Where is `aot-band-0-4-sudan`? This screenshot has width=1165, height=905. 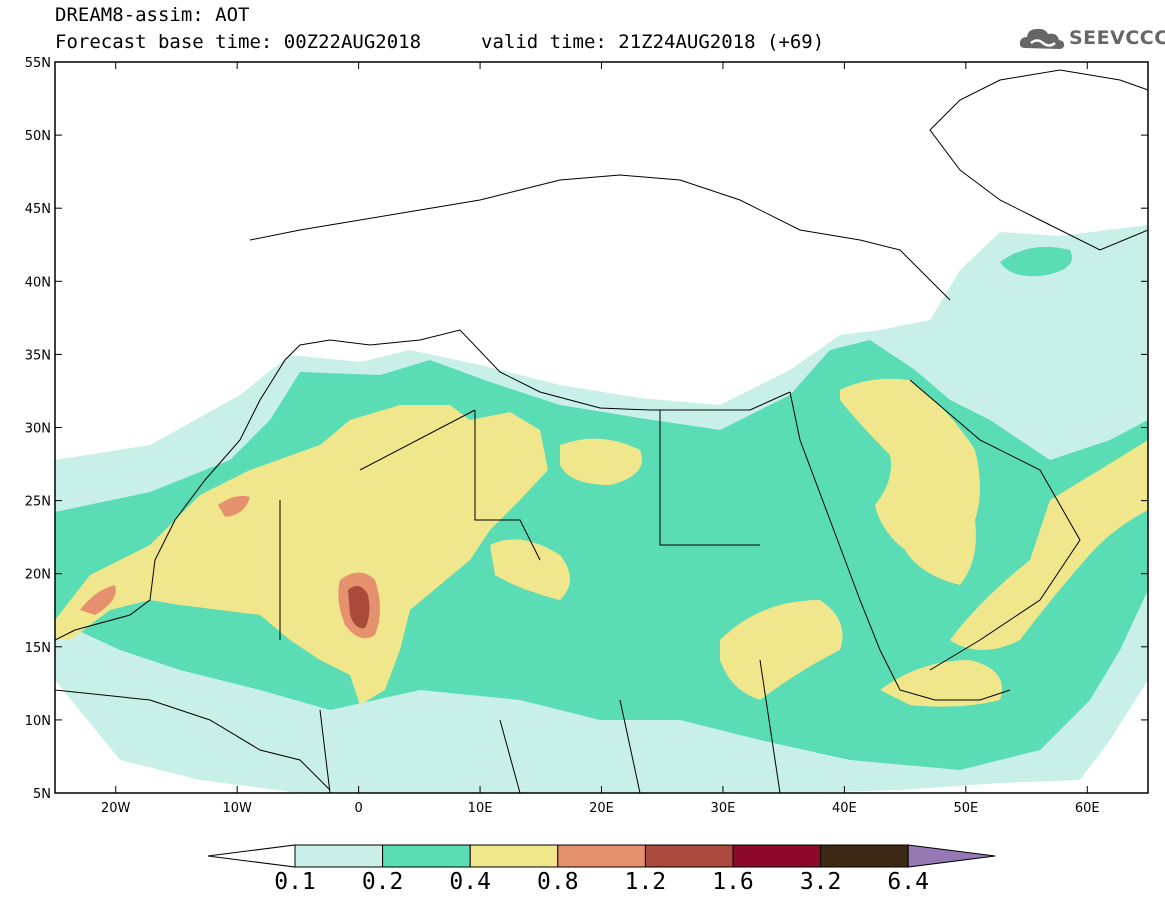 aot-band-0-4-sudan is located at coordinates (781, 650).